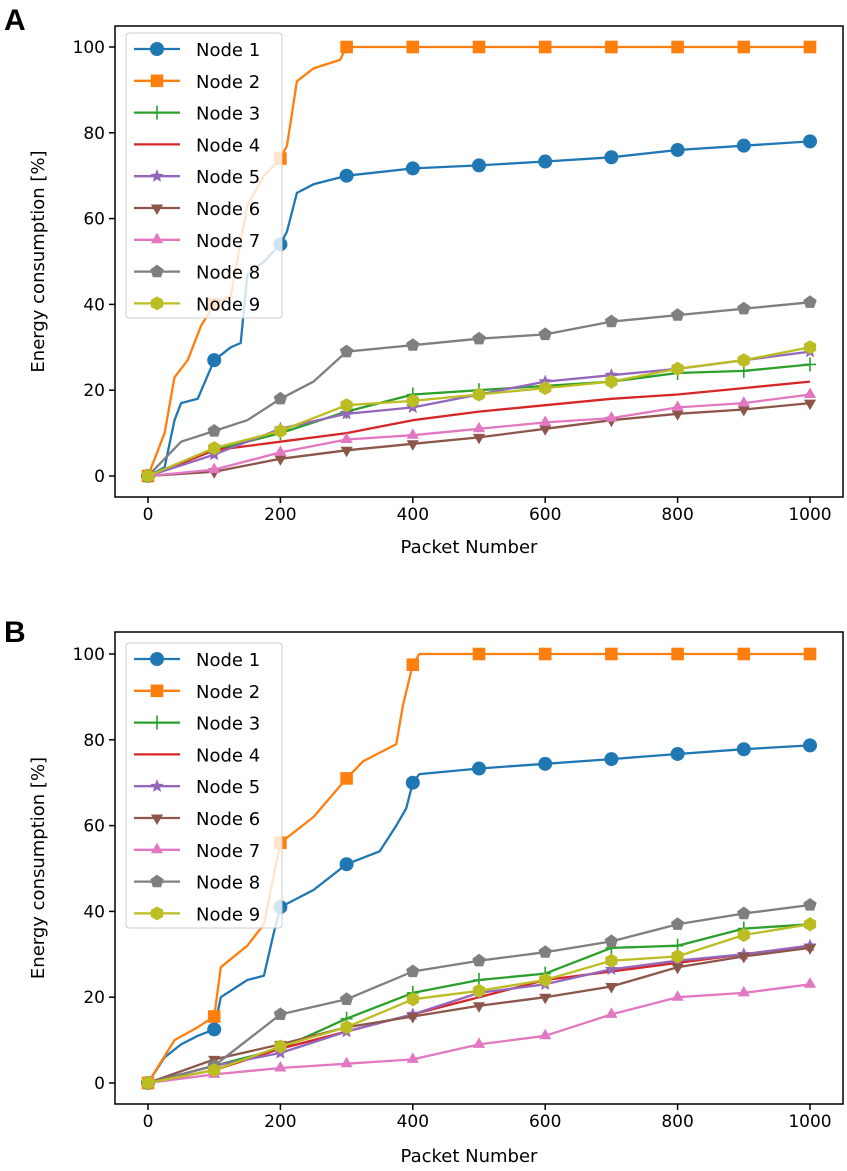 The image size is (847, 1171). I want to click on x-tick-label: 600, so click(545, 1122).